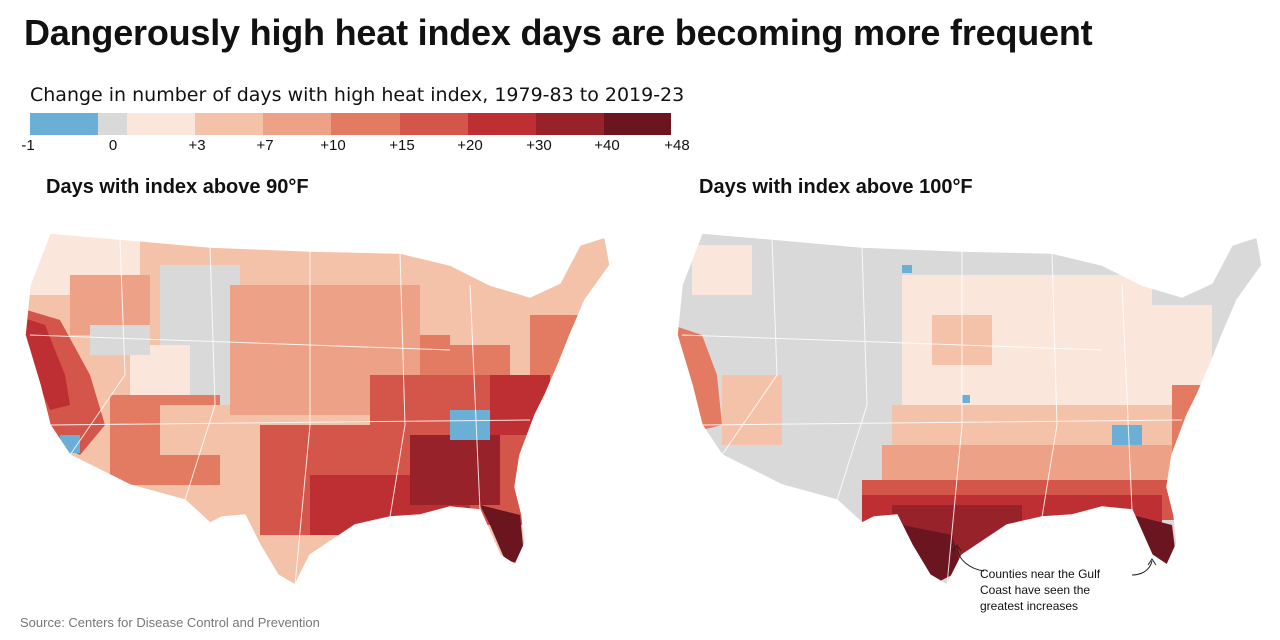 Image resolution: width=1280 pixels, height=640 pixels. I want to click on legend-tick-label: 0, so click(113, 145).